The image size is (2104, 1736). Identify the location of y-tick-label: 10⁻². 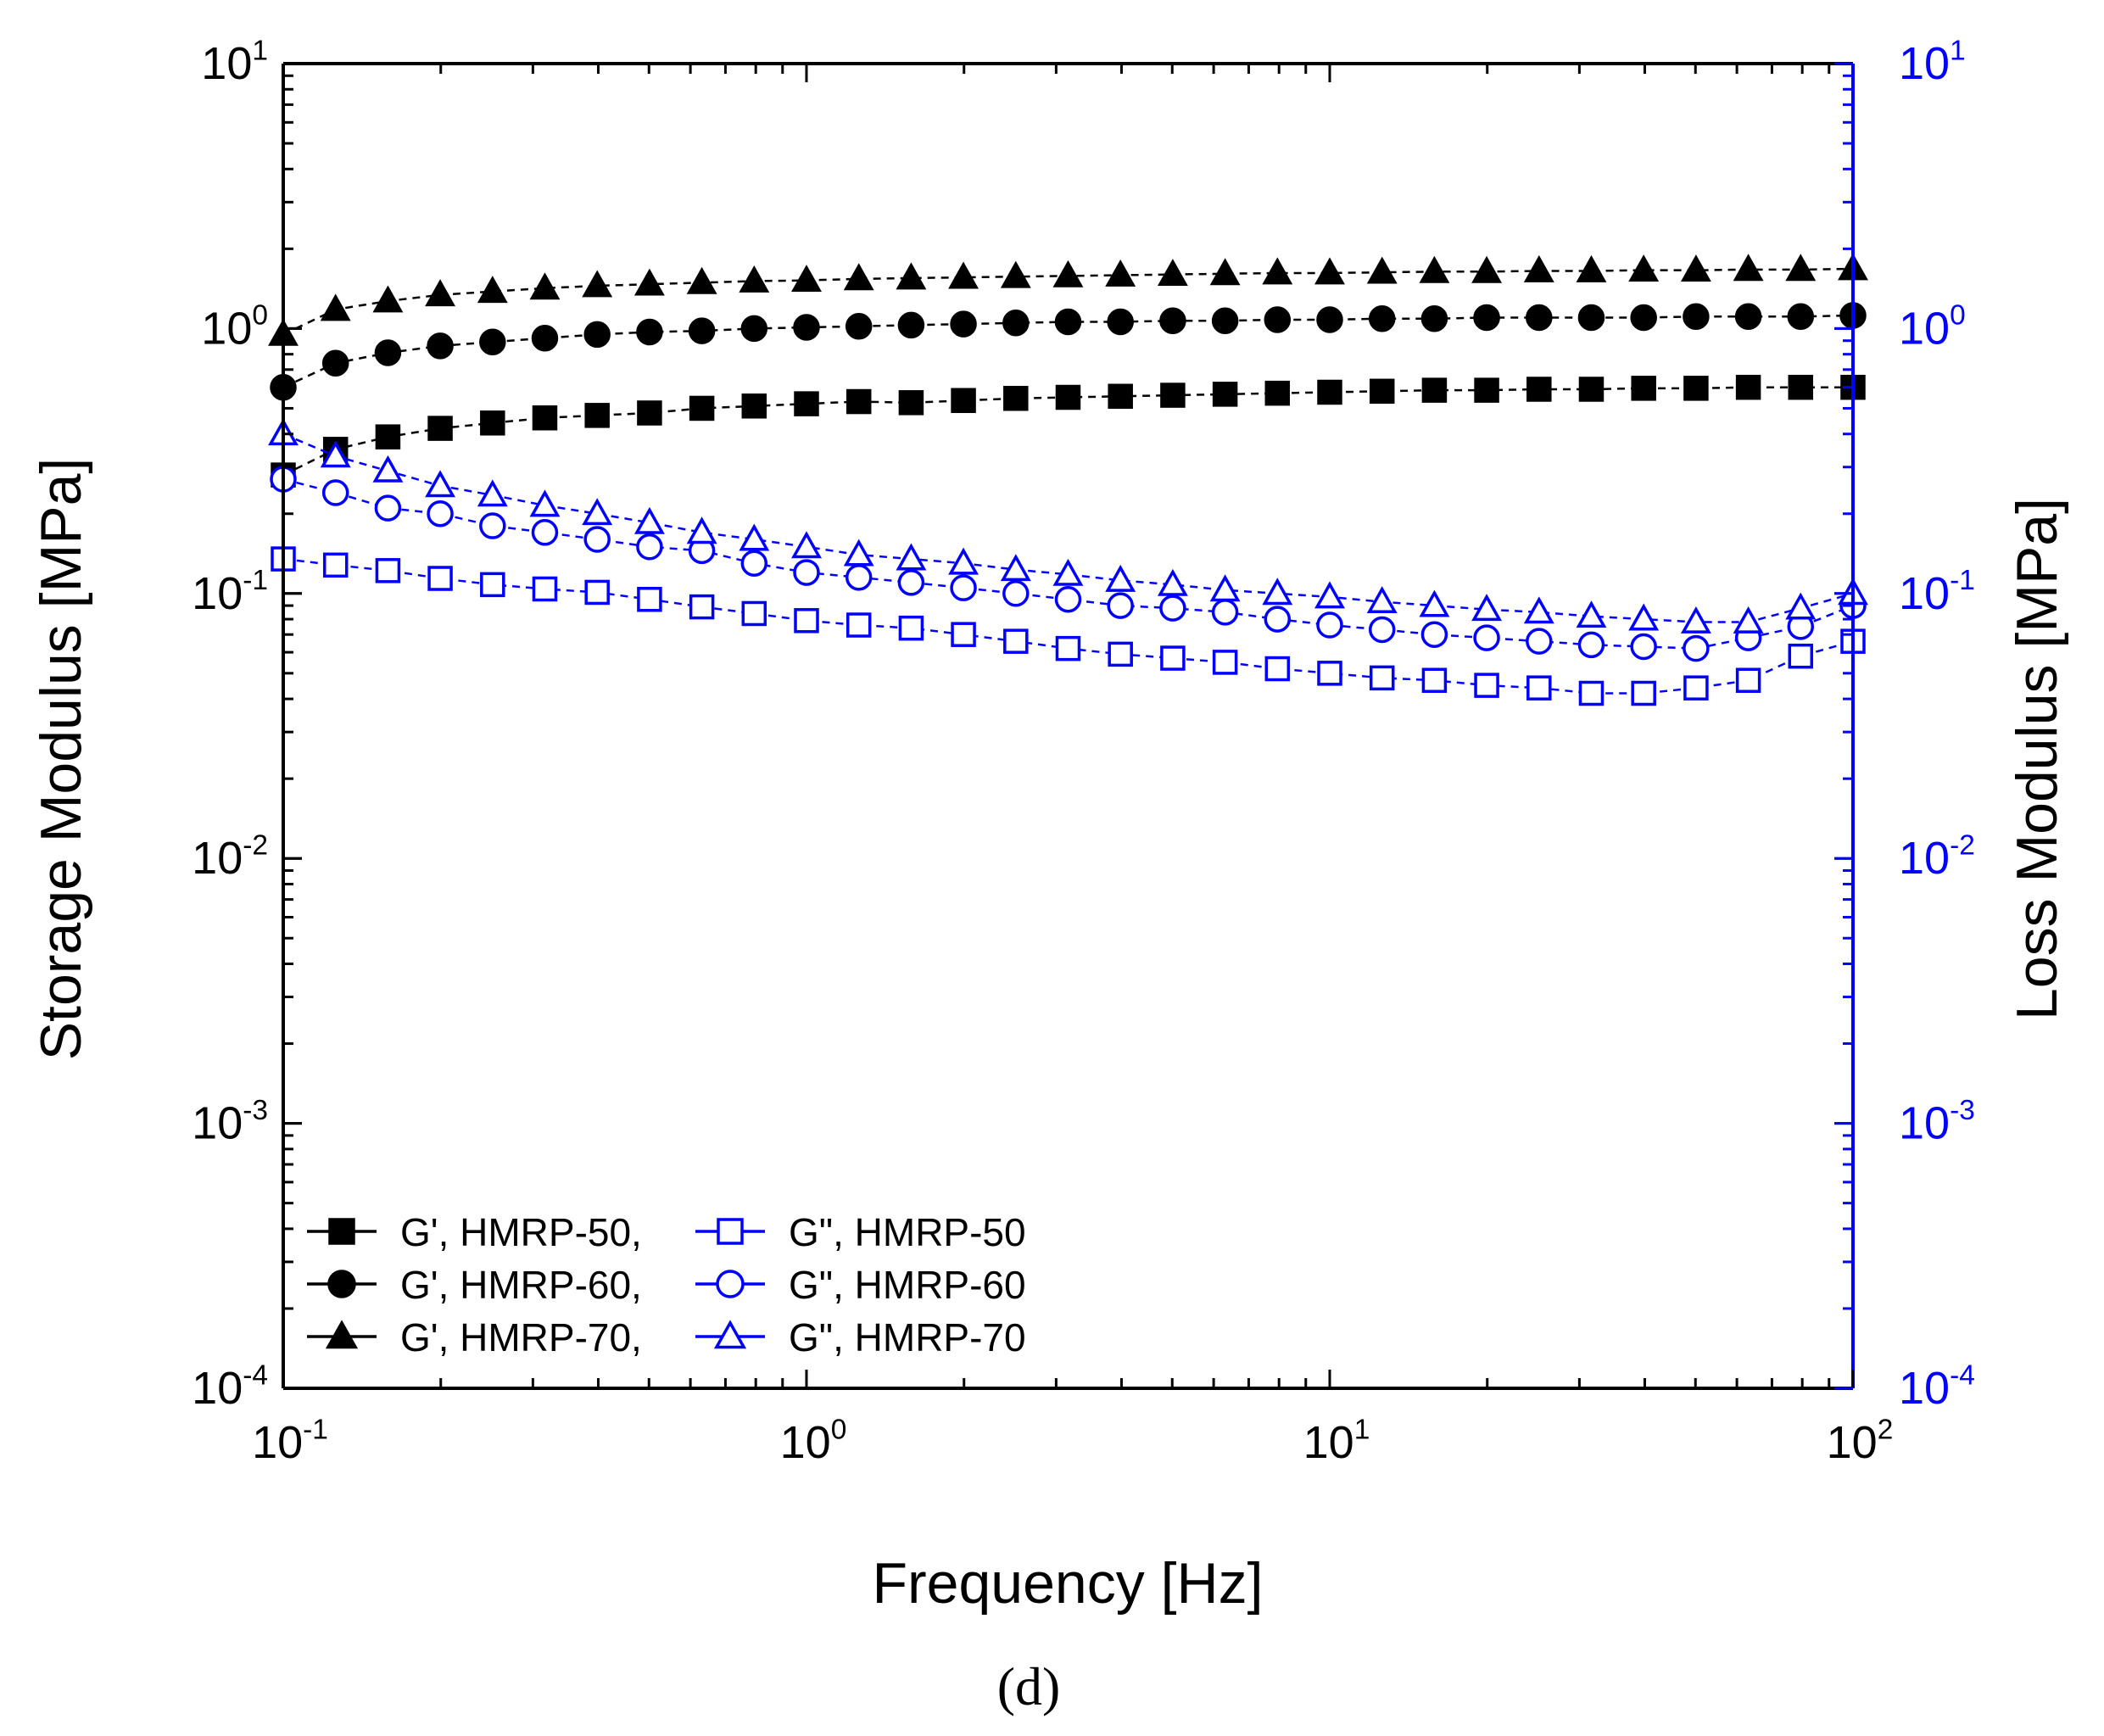
(230, 857).